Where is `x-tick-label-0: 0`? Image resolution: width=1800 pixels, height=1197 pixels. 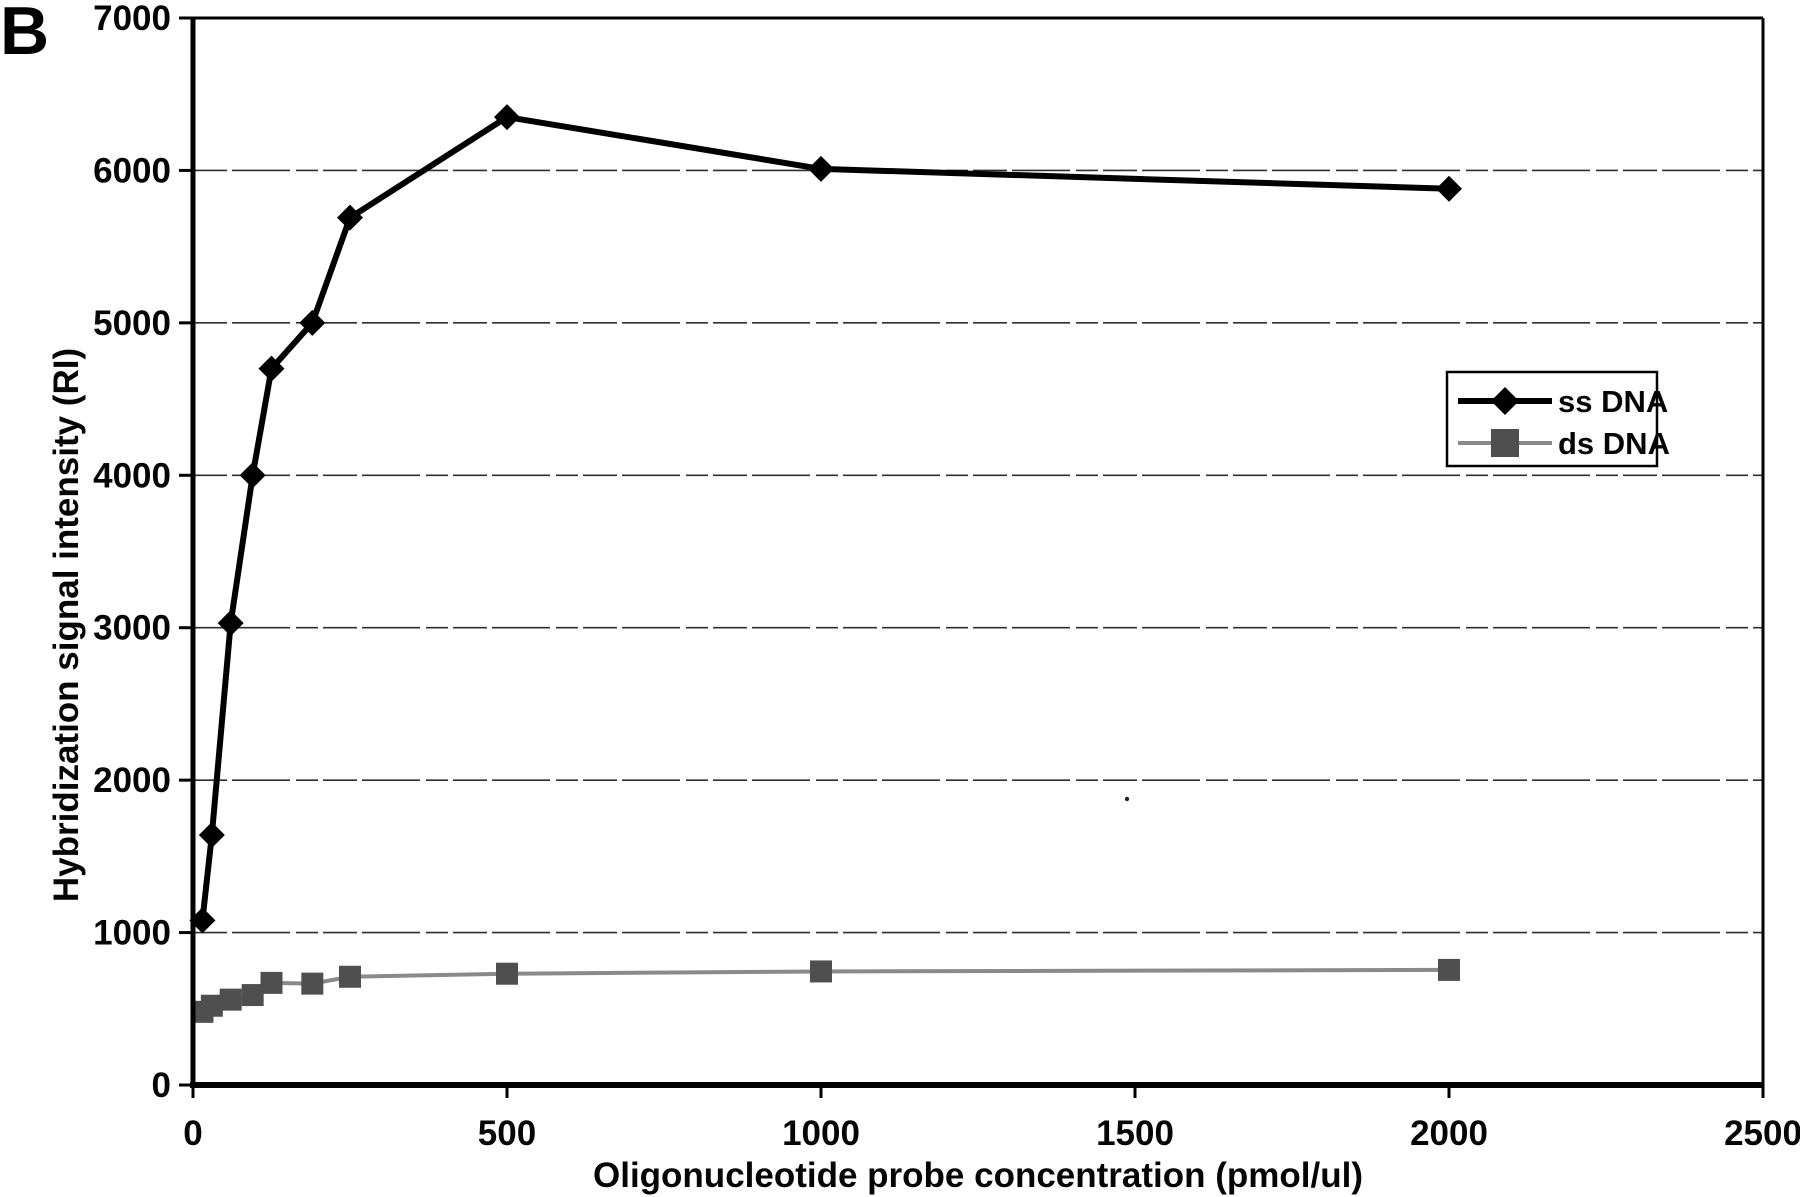 x-tick-label-0: 0 is located at coordinates (192, 1133).